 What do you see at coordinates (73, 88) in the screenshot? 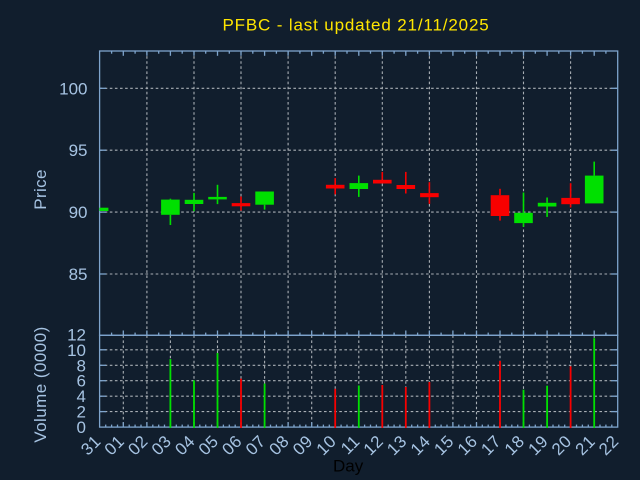
I see `svg-text: 100` at bounding box center [73, 88].